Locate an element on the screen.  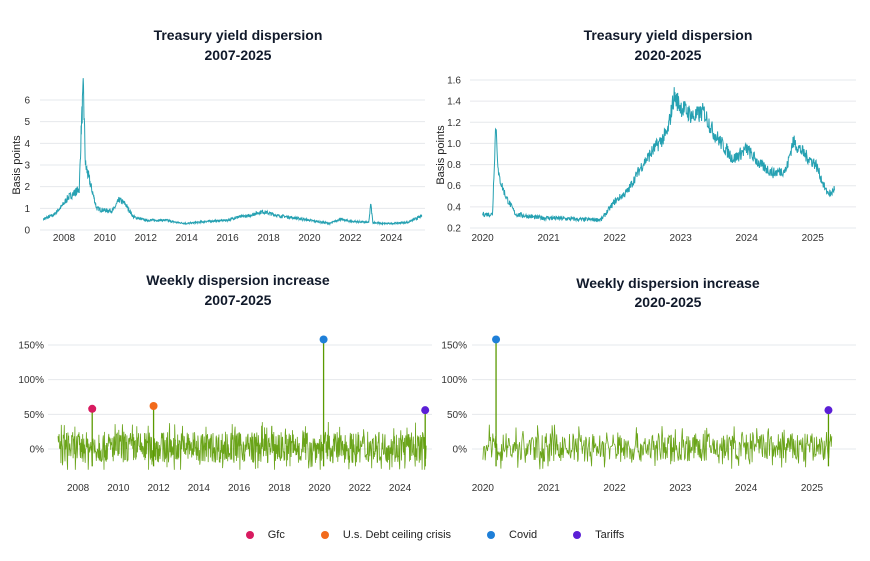
y-tick-label: 0.6 is located at coordinates (454, 186).